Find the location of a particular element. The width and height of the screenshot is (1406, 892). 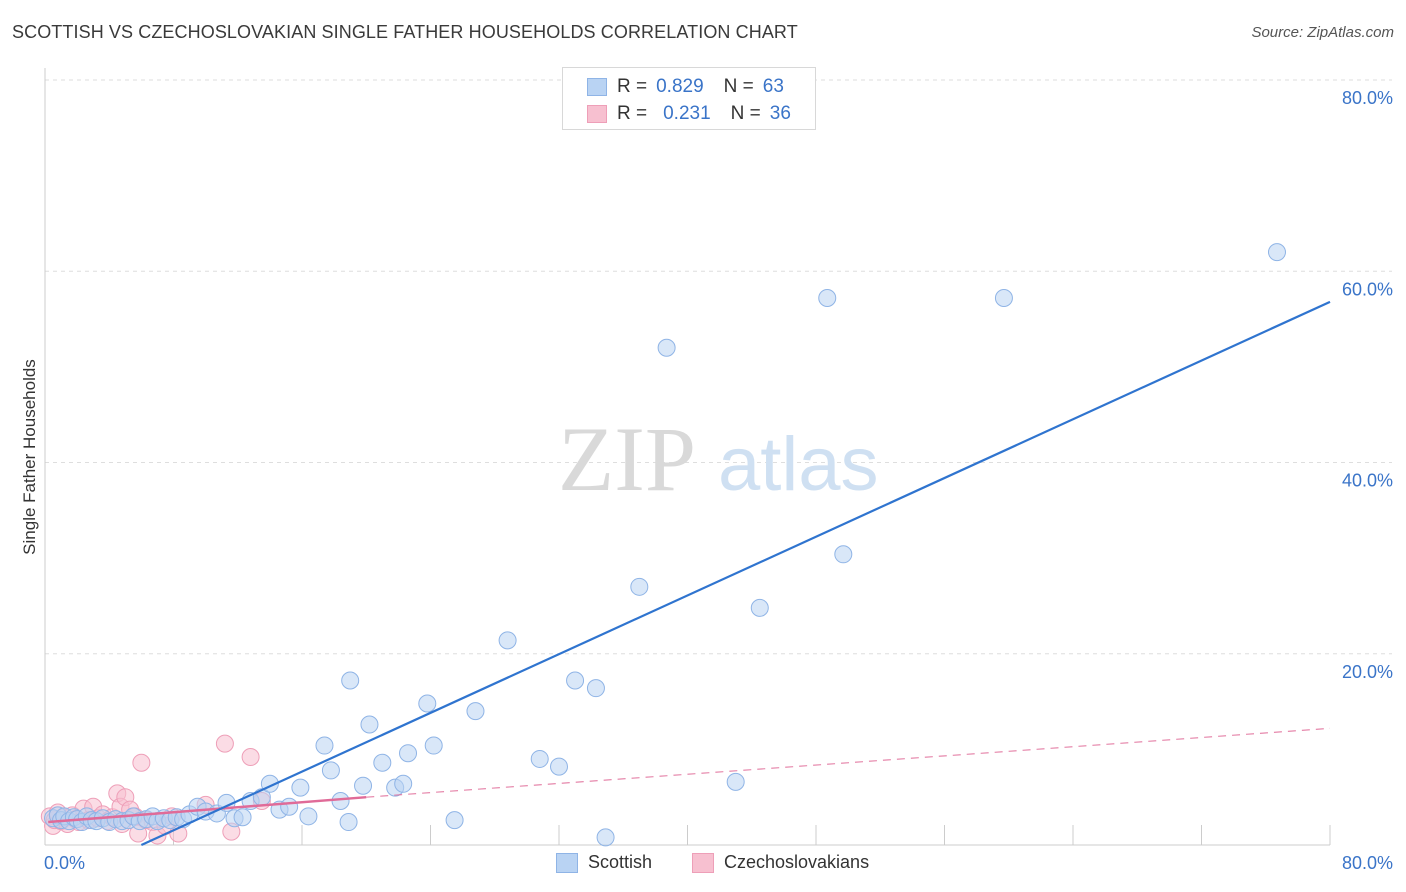

bottom-legend-label: Czechoslovakians is located at coordinates (797, 862).